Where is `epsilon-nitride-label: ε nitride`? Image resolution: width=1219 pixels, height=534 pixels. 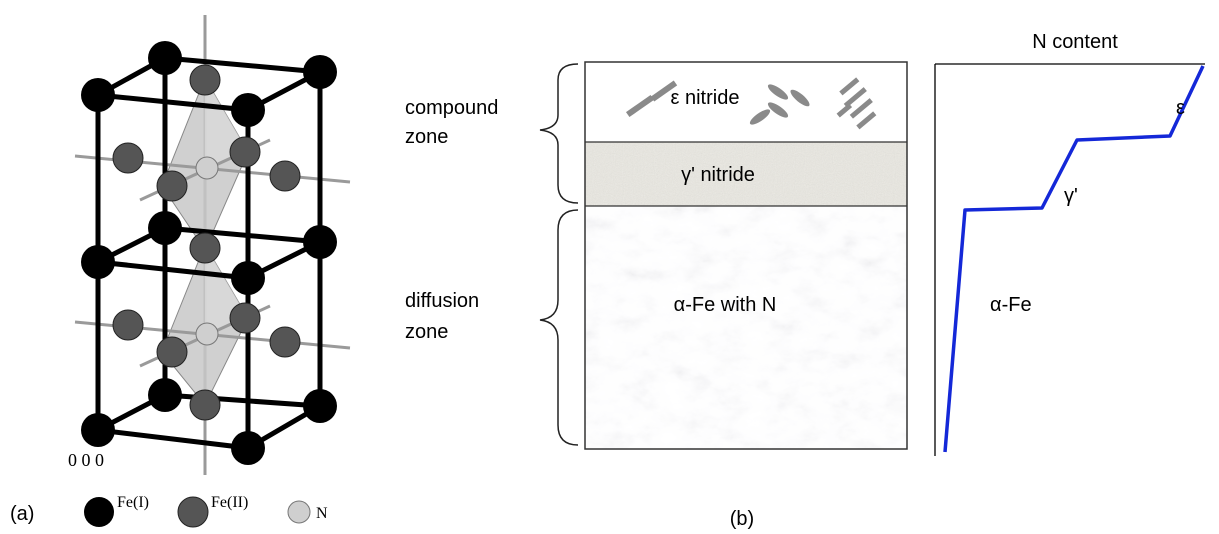 epsilon-nitride-label: ε nitride is located at coordinates (705, 98).